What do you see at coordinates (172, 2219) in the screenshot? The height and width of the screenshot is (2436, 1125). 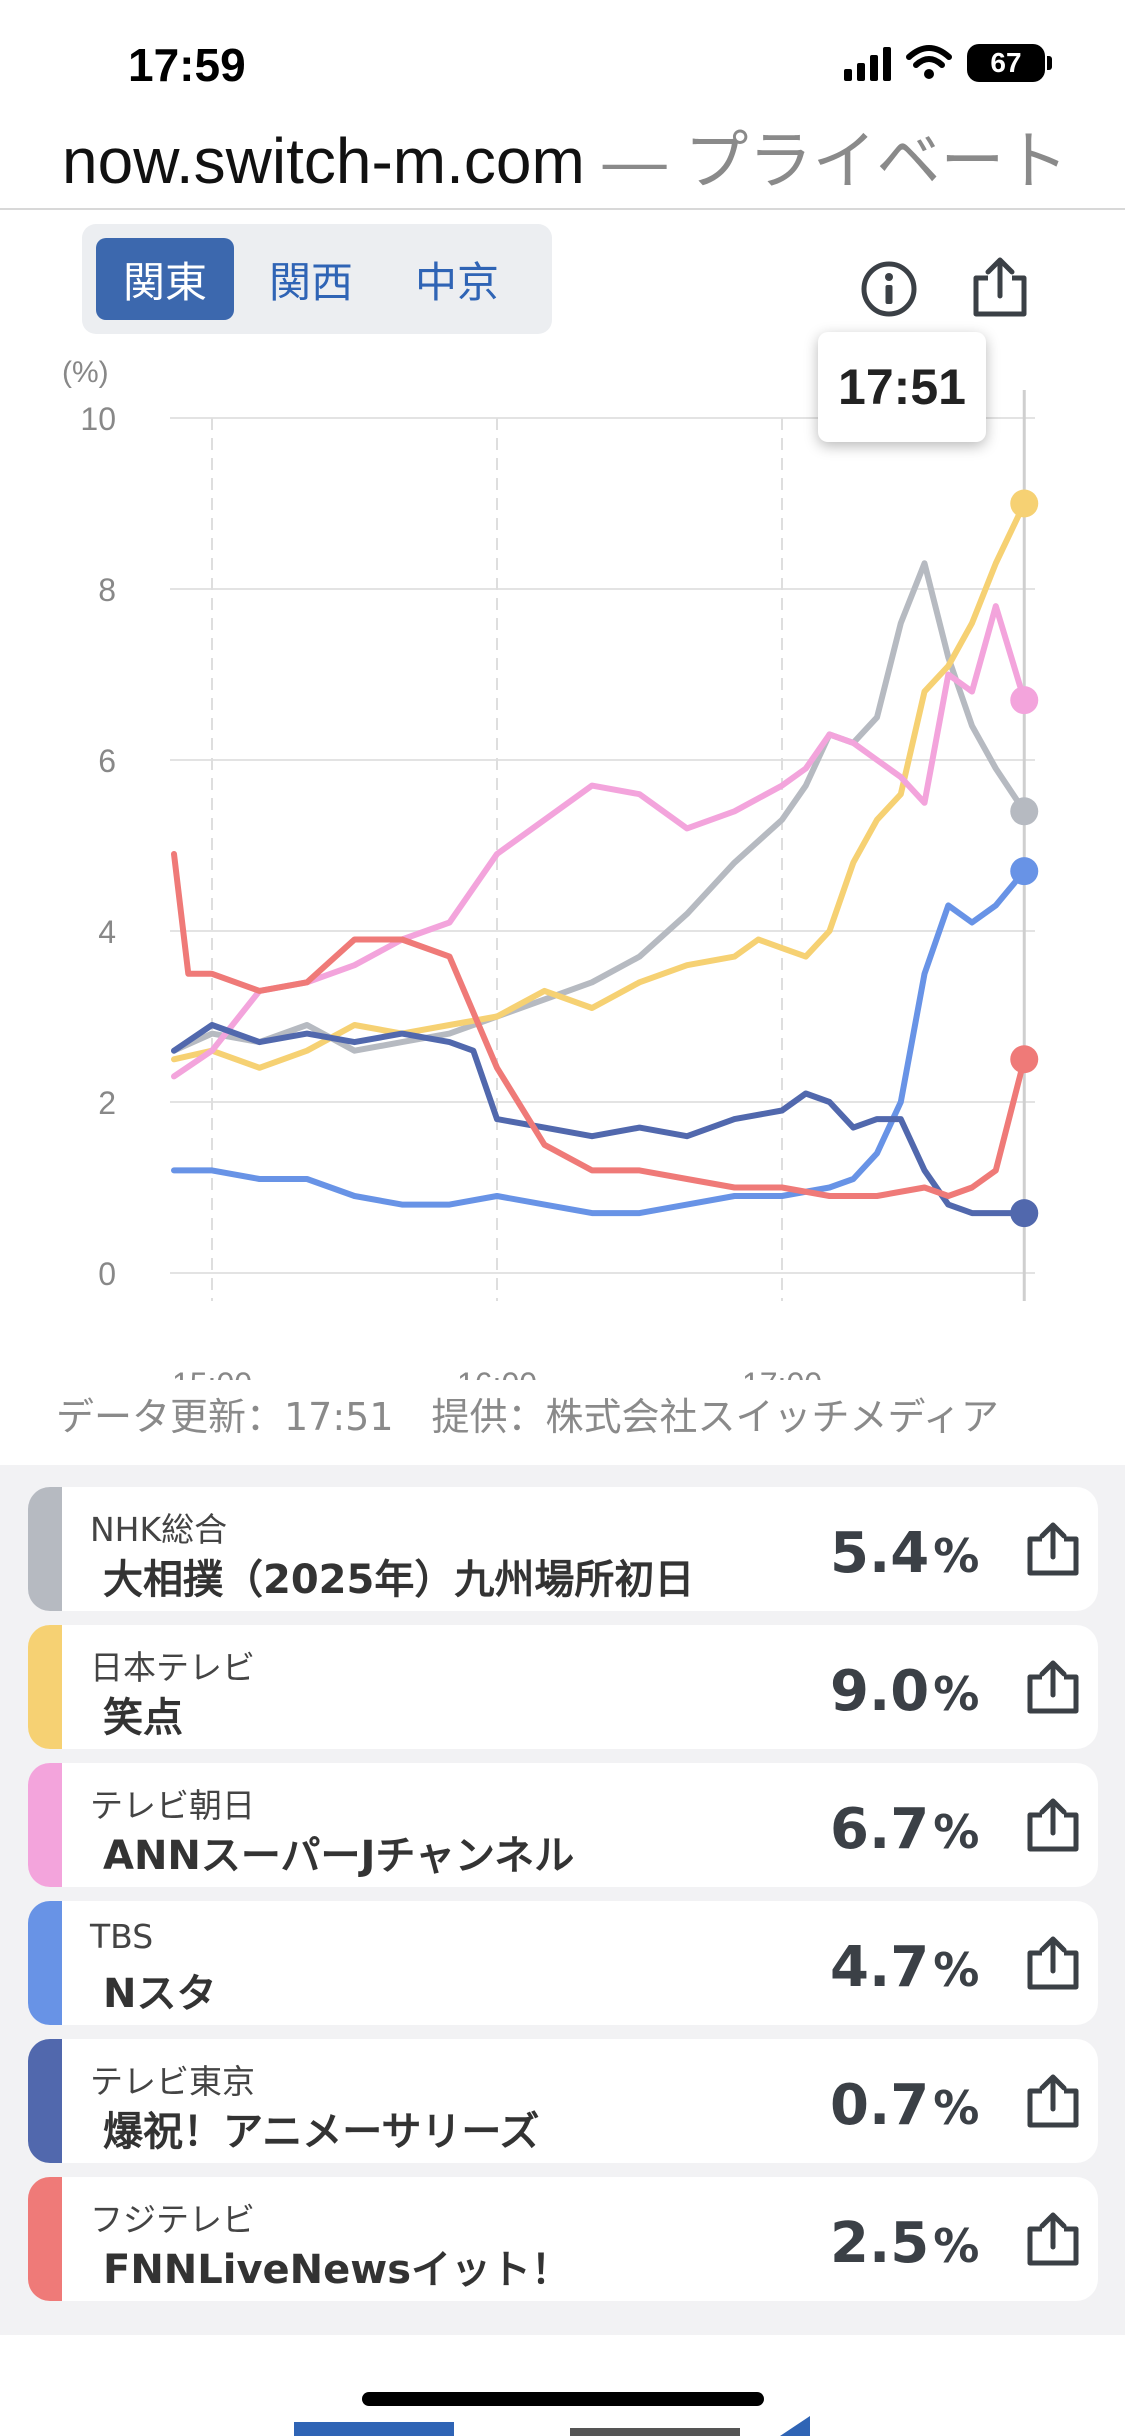 I see `channel-name: フジテレビ` at bounding box center [172, 2219].